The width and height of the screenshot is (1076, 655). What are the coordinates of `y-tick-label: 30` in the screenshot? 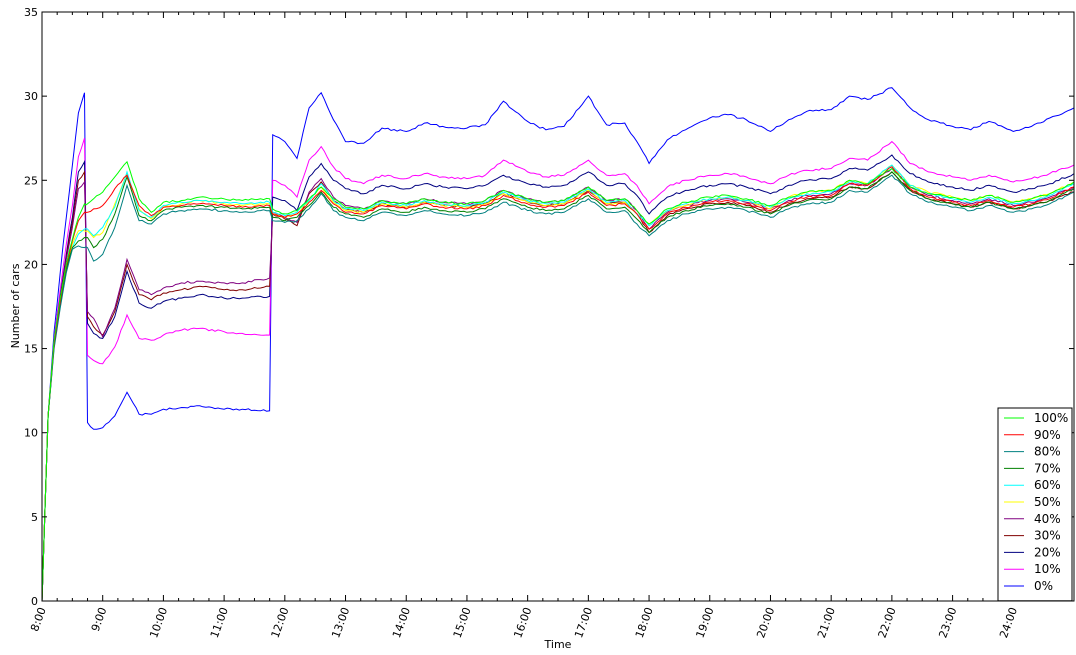 It's located at (31, 96).